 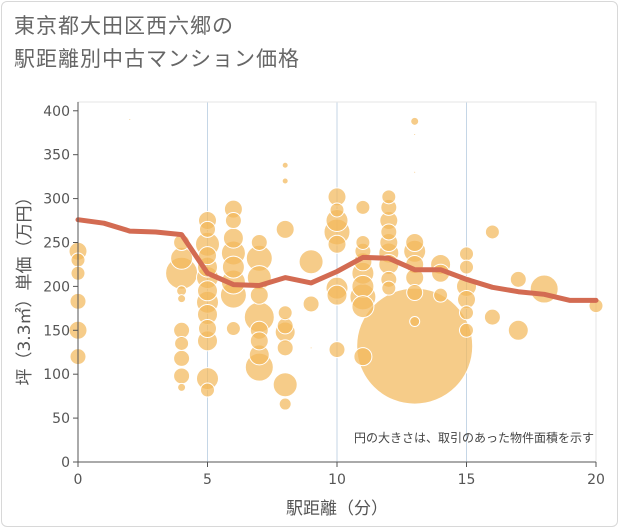 What do you see at coordinates (207, 480) in the screenshot?
I see `x-tick-label: 5` at bounding box center [207, 480].